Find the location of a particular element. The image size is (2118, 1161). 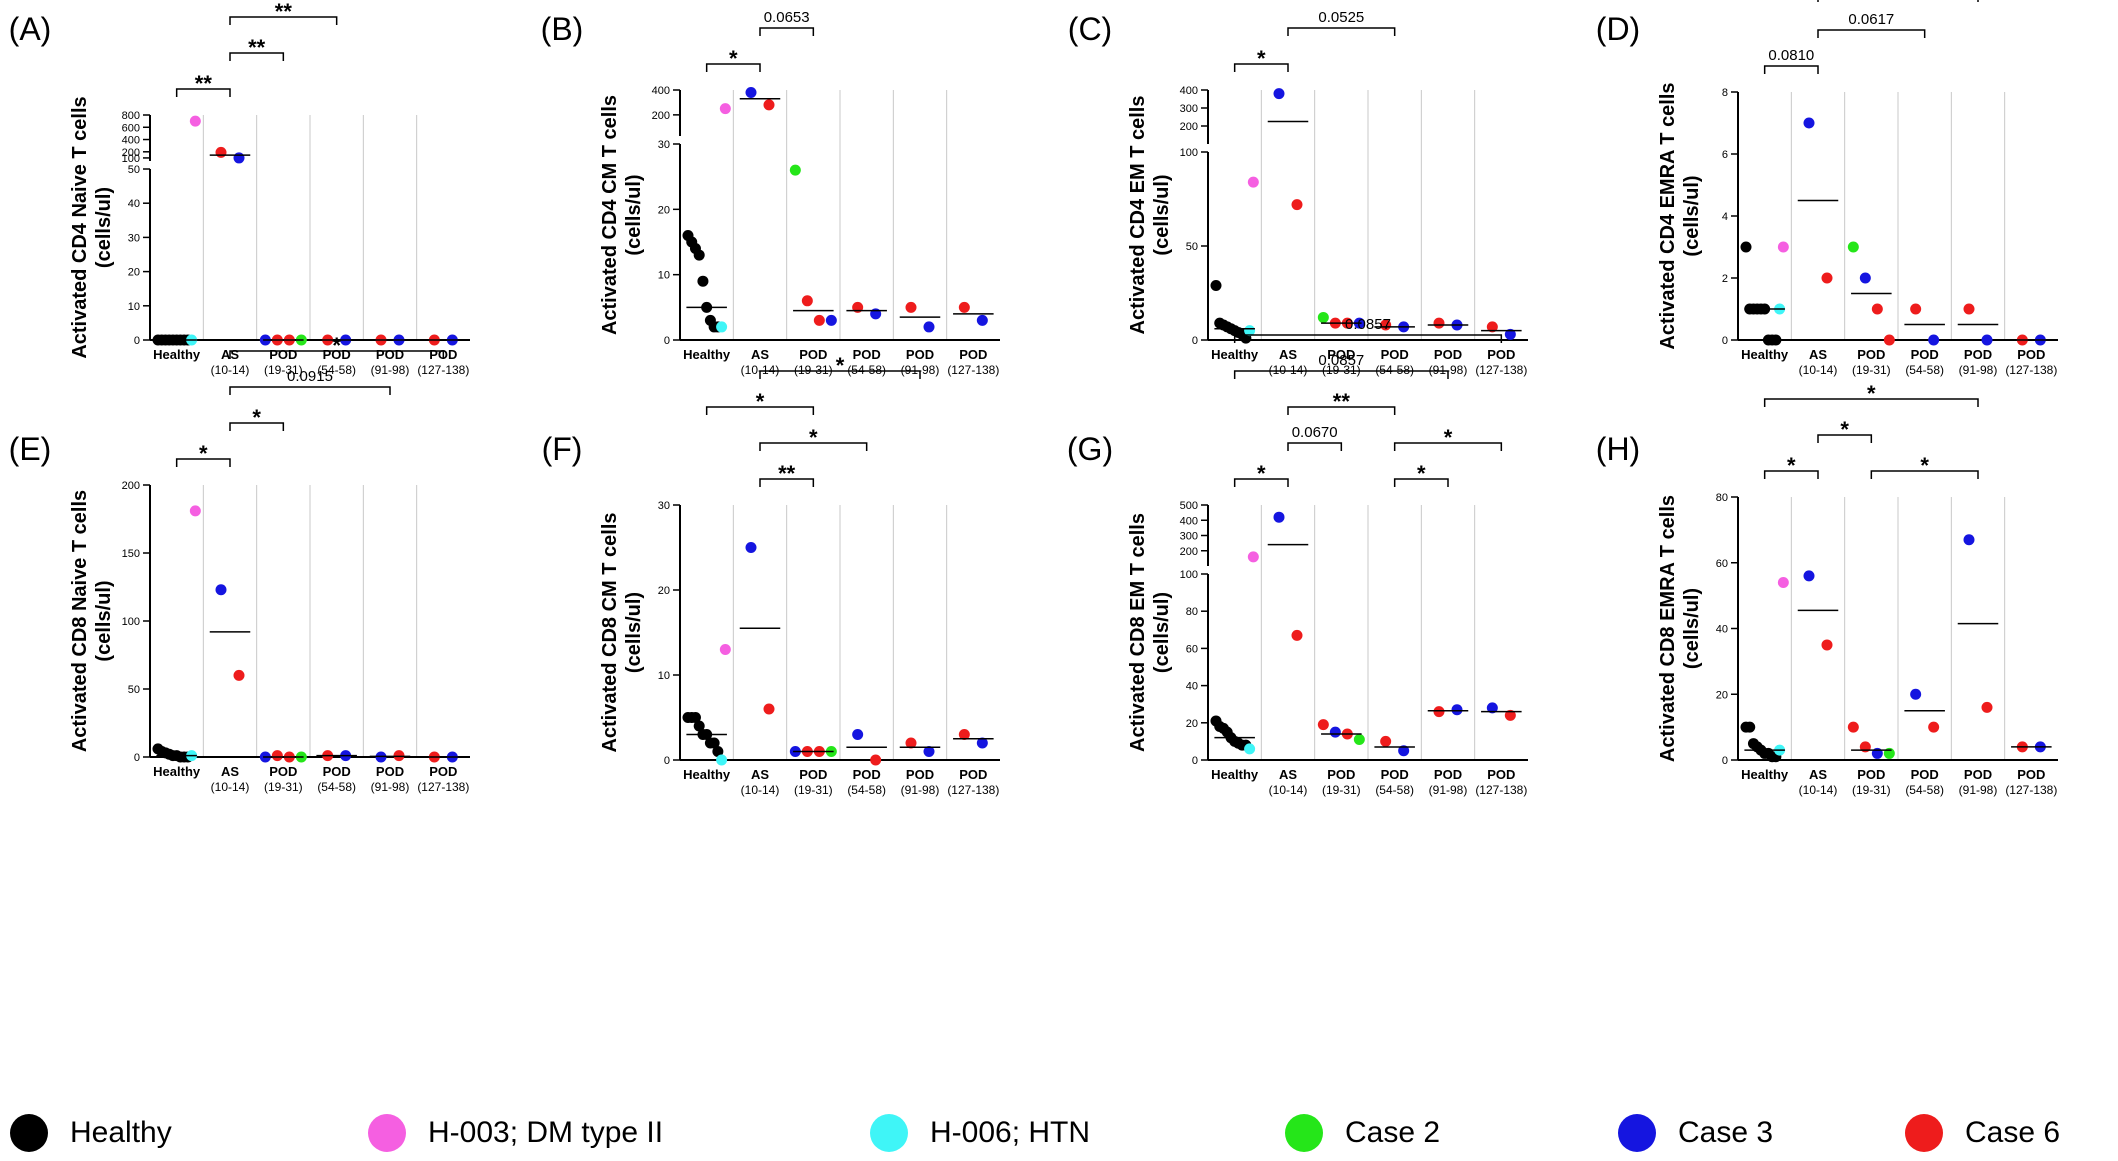

panel-letter: (E) is located at coordinates (30, 449).